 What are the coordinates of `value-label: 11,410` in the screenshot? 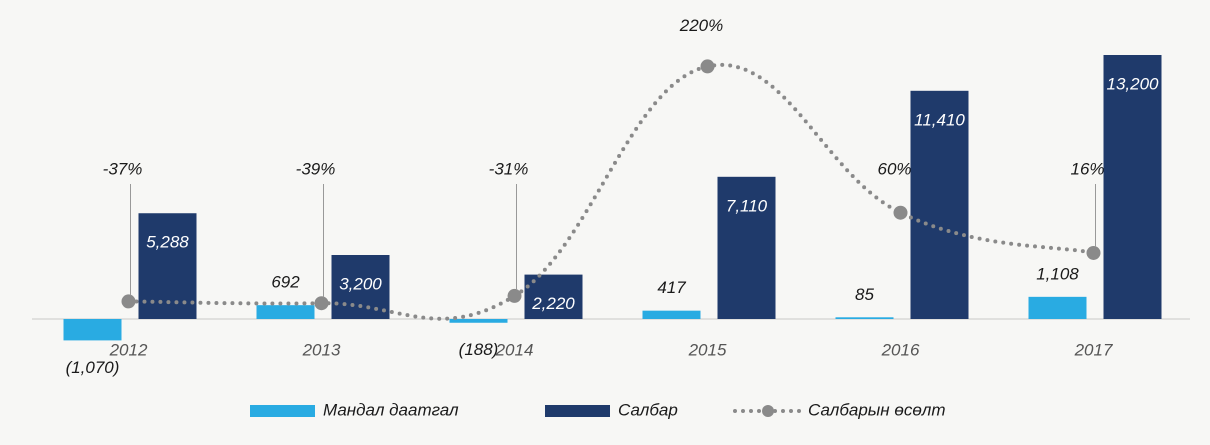 It's located at (939, 119).